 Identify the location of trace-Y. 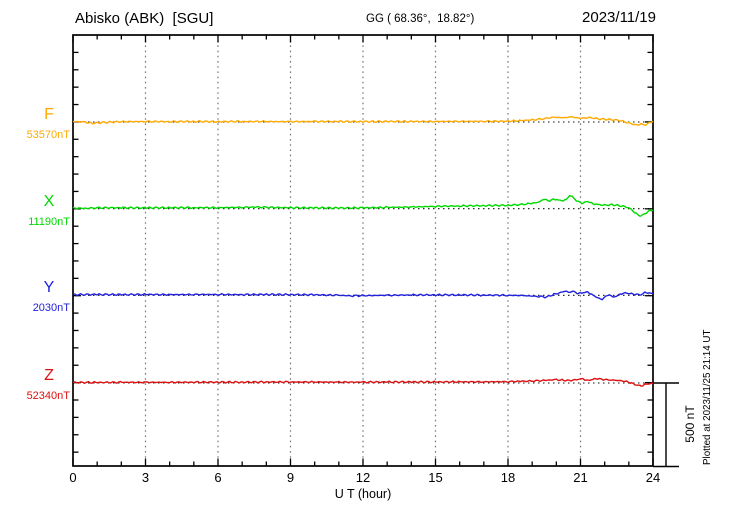
(363, 295).